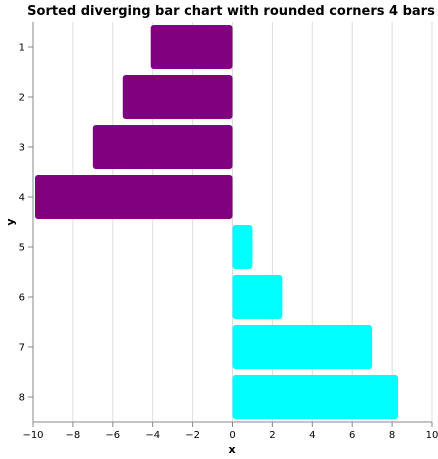 This screenshot has width=438, height=459. What do you see at coordinates (231, 449) in the screenshot?
I see `x-axis-title: x` at bounding box center [231, 449].